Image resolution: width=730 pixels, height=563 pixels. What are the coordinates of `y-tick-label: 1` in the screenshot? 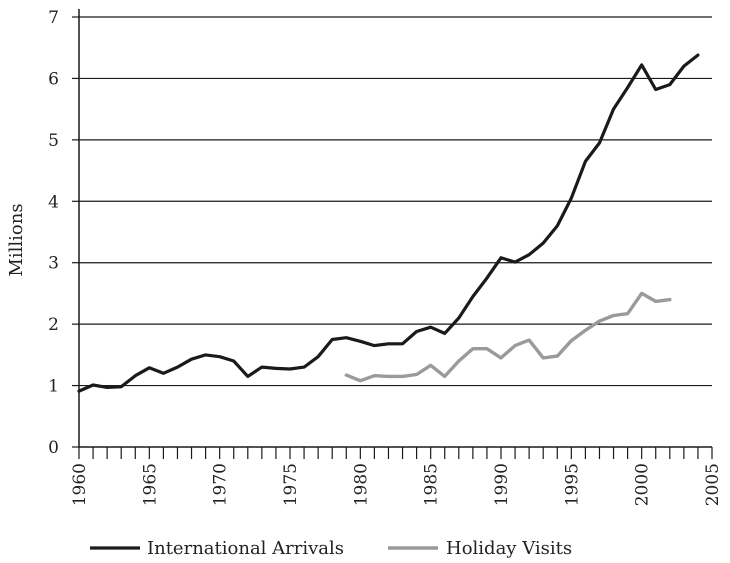 It's located at (53, 387).